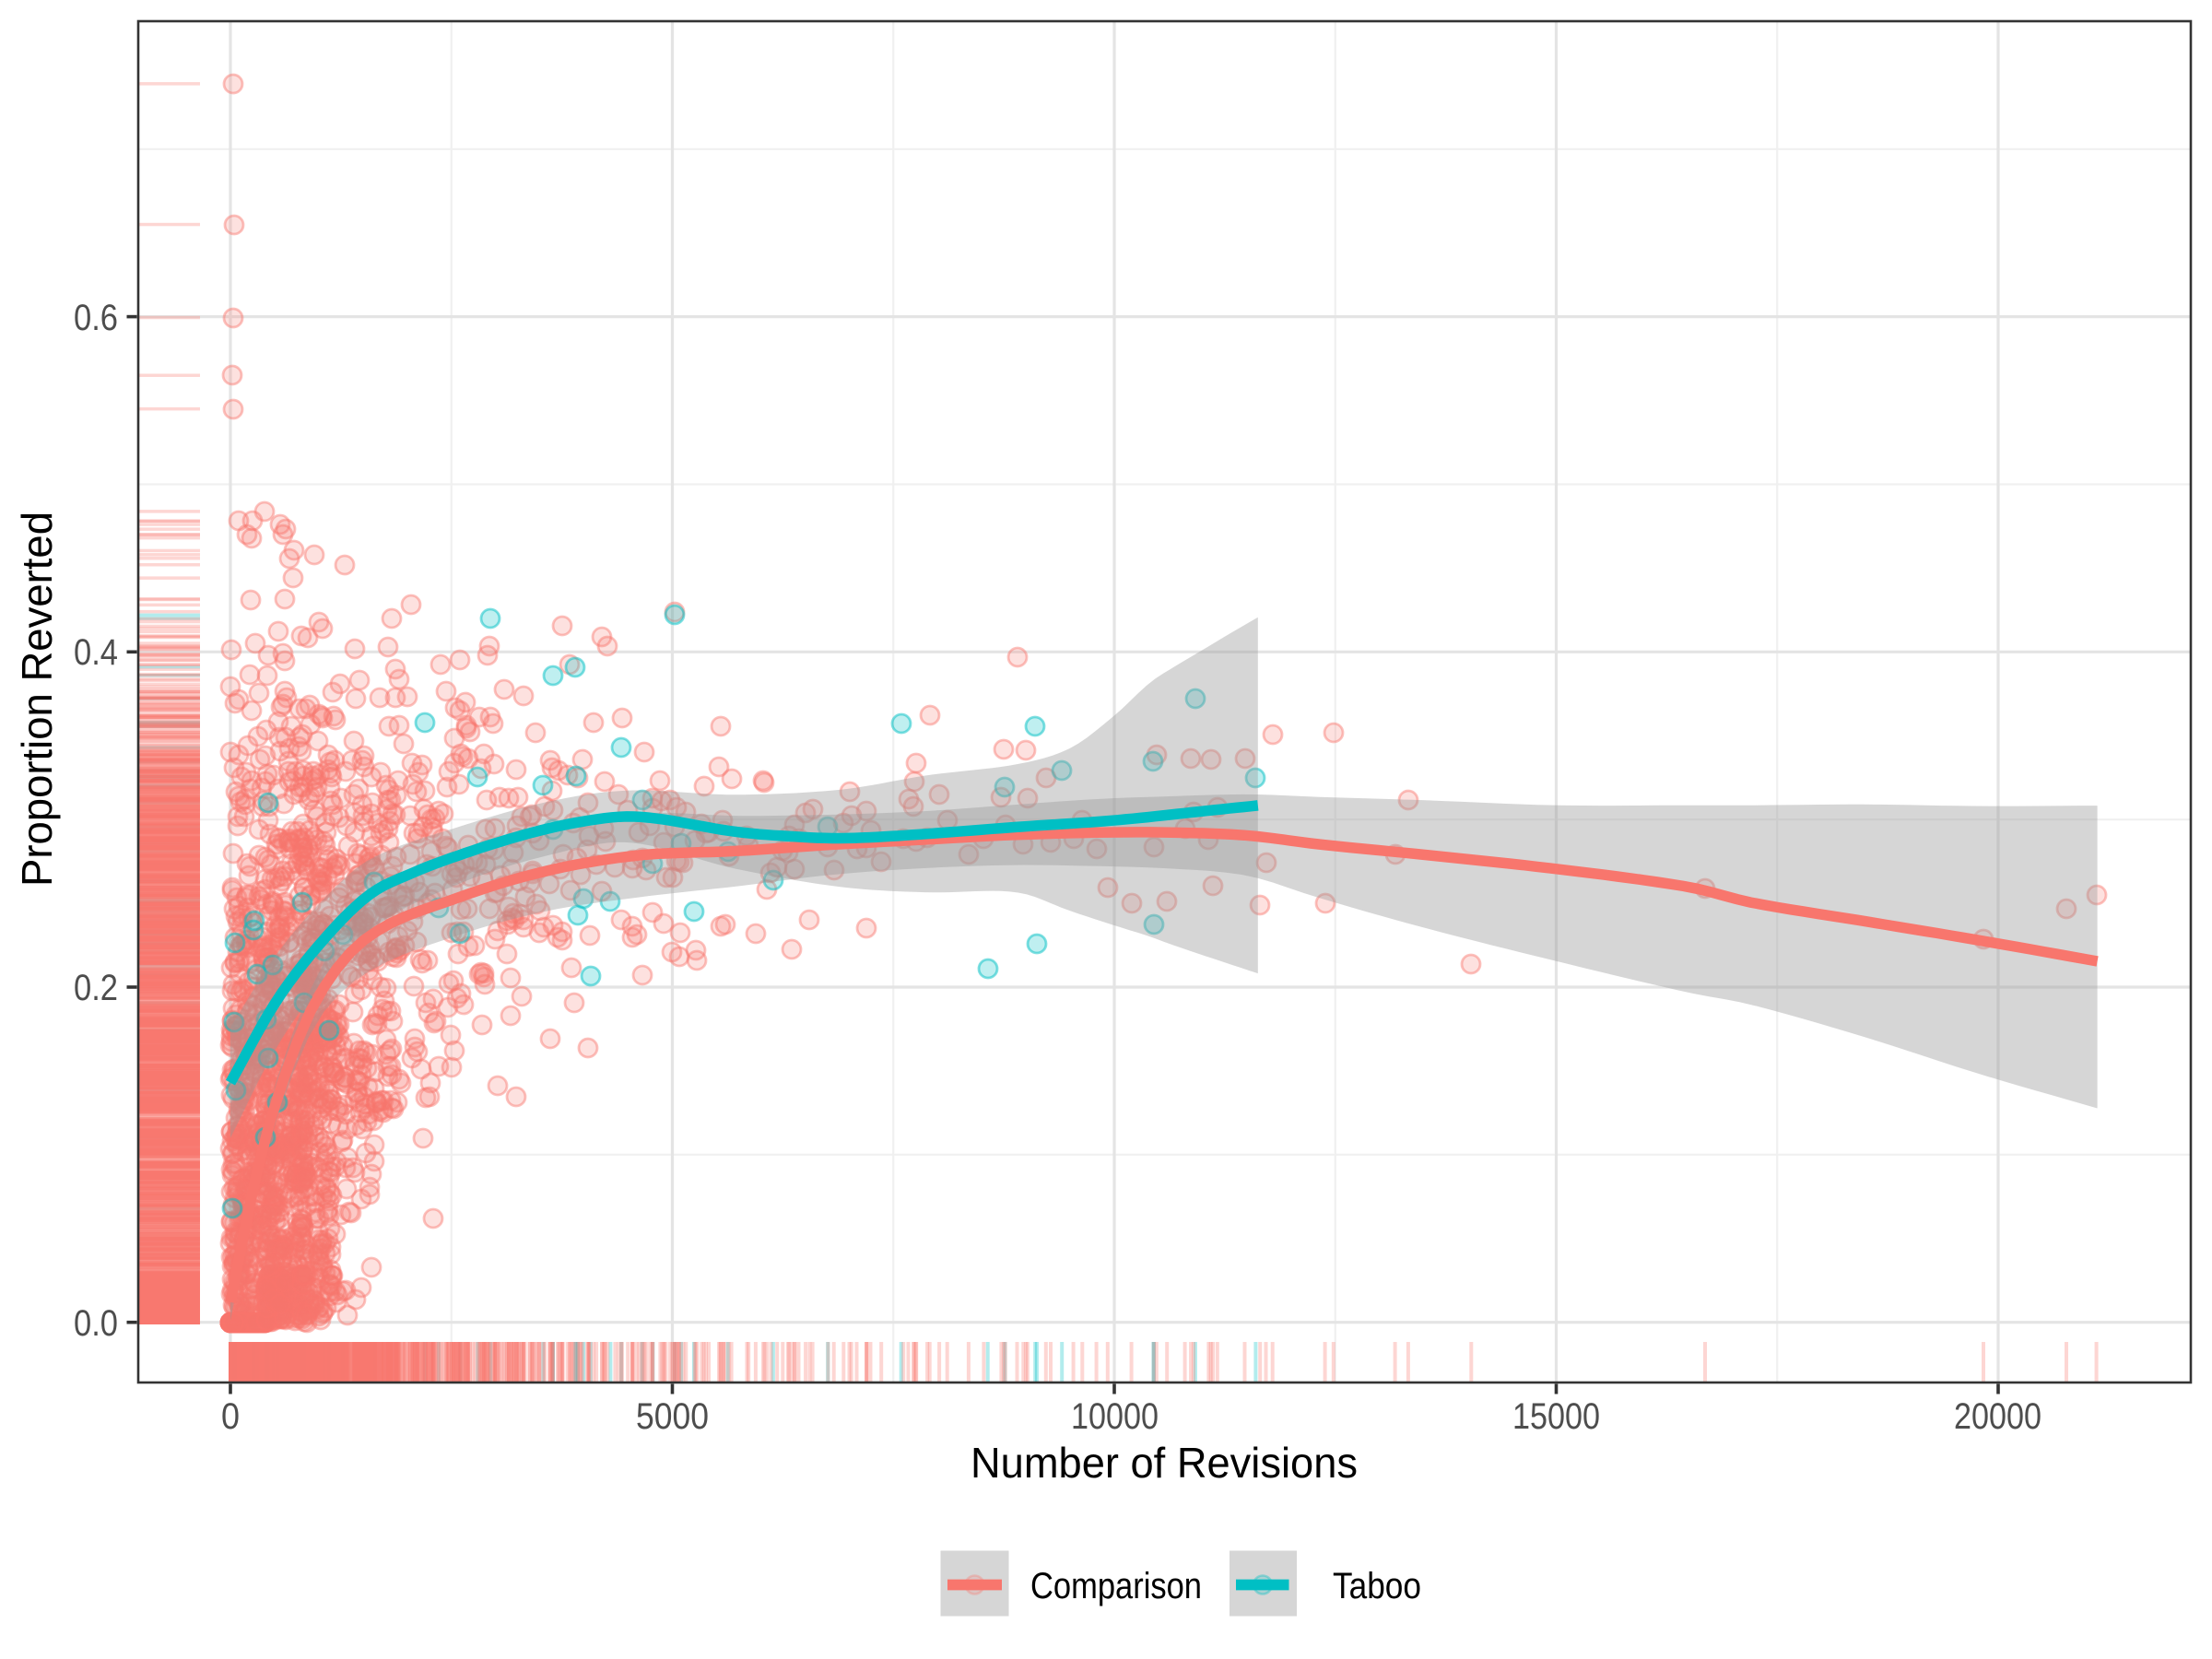 The height and width of the screenshot is (1659, 2212). Describe the element at coordinates (672, 1416) in the screenshot. I see `svg-text: 5000` at that location.